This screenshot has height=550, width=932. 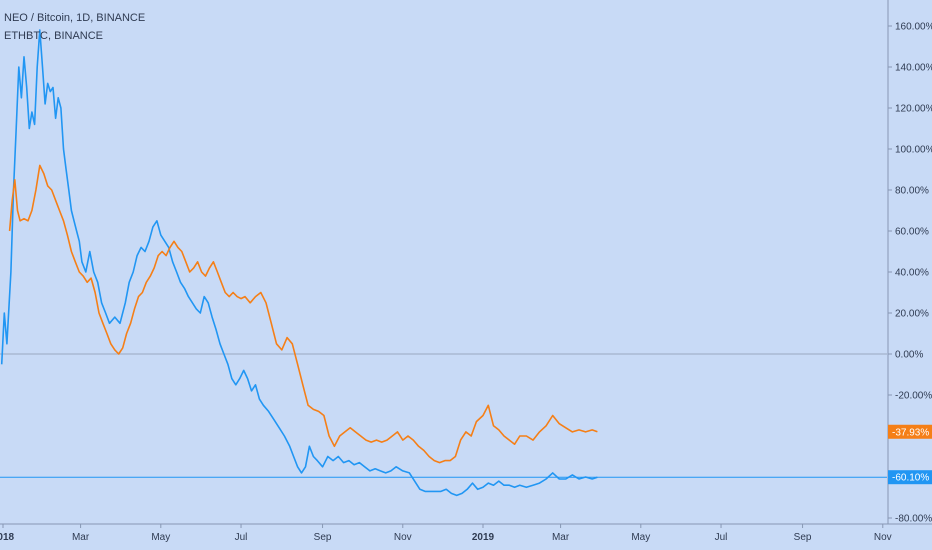 What do you see at coordinates (912, 232) in the screenshot?
I see `y-tick-label: 60.00%` at bounding box center [912, 232].